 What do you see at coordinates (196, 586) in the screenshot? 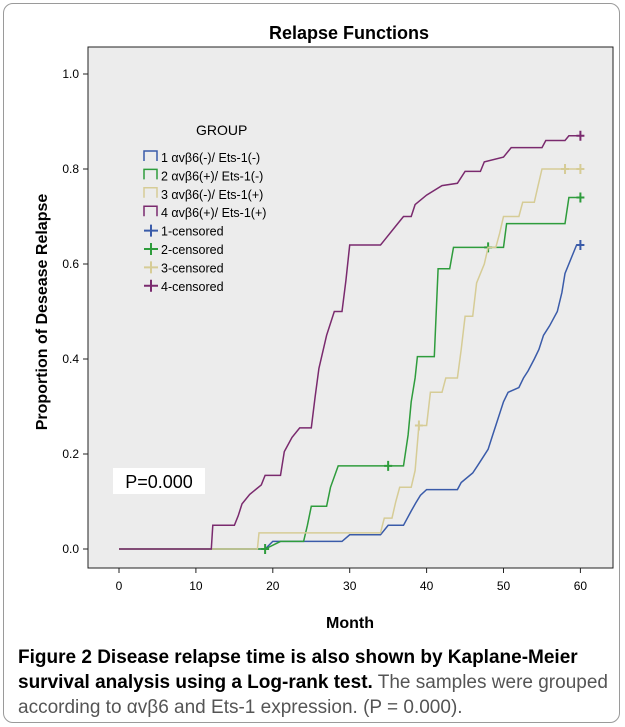
I see `x-tick-label: 10` at bounding box center [196, 586].